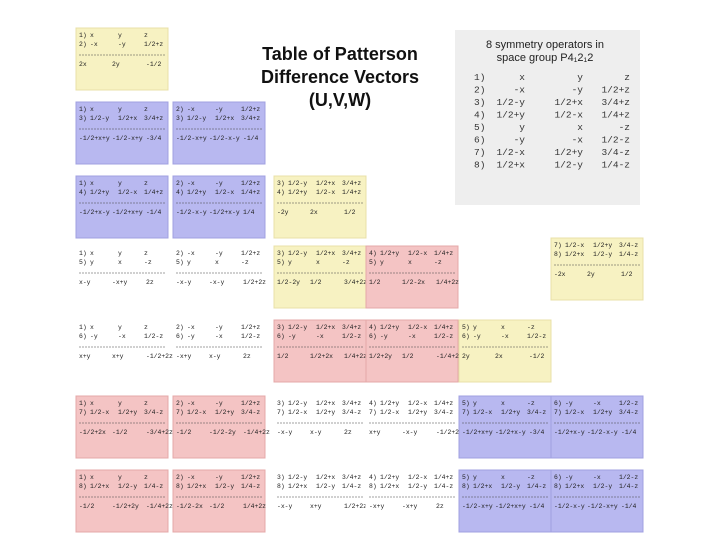  Describe the element at coordinates (413, 282) in the screenshot. I see `vector-result: 1/2-2x` at that location.